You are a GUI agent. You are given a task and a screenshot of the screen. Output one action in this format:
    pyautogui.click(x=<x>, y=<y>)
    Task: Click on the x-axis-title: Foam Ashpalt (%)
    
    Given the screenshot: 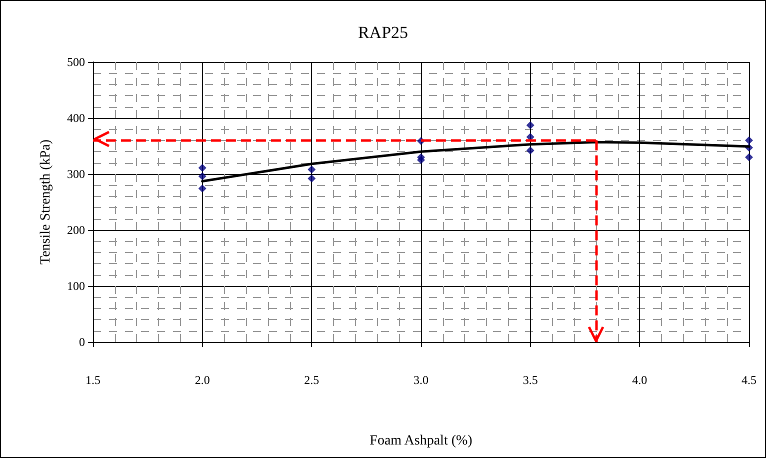 What is the action you would take?
    pyautogui.click(x=421, y=441)
    